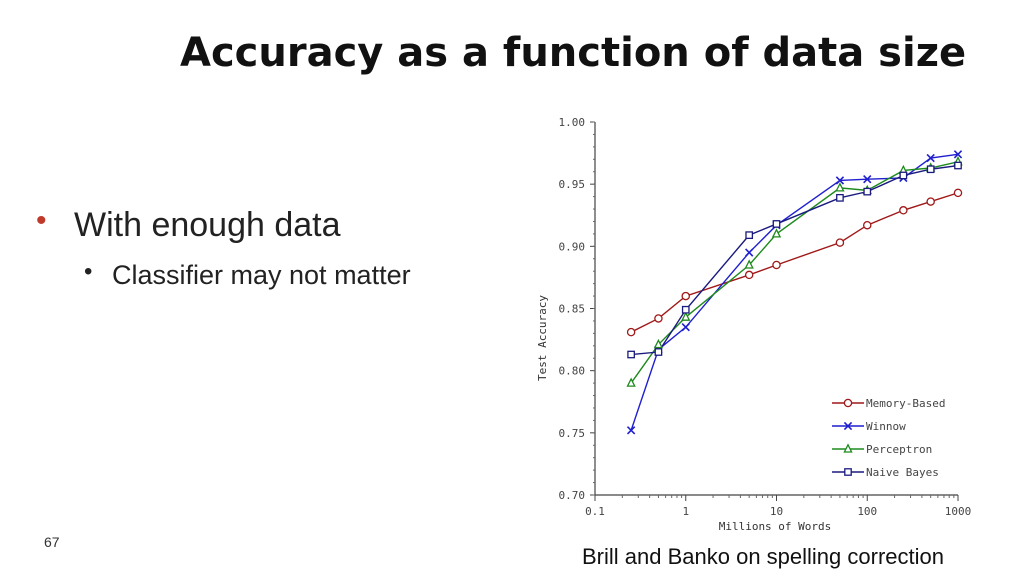 The height and width of the screenshot is (576, 1024). What do you see at coordinates (542, 338) in the screenshot?
I see `y-axis-label: Test Accuracy` at bounding box center [542, 338].